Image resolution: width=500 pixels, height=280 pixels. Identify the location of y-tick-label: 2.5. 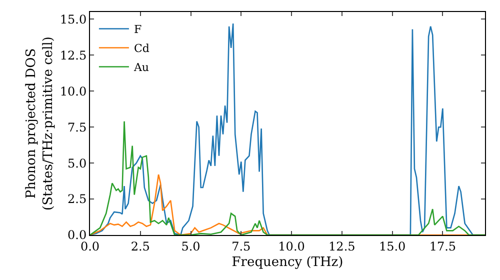
(77, 199).